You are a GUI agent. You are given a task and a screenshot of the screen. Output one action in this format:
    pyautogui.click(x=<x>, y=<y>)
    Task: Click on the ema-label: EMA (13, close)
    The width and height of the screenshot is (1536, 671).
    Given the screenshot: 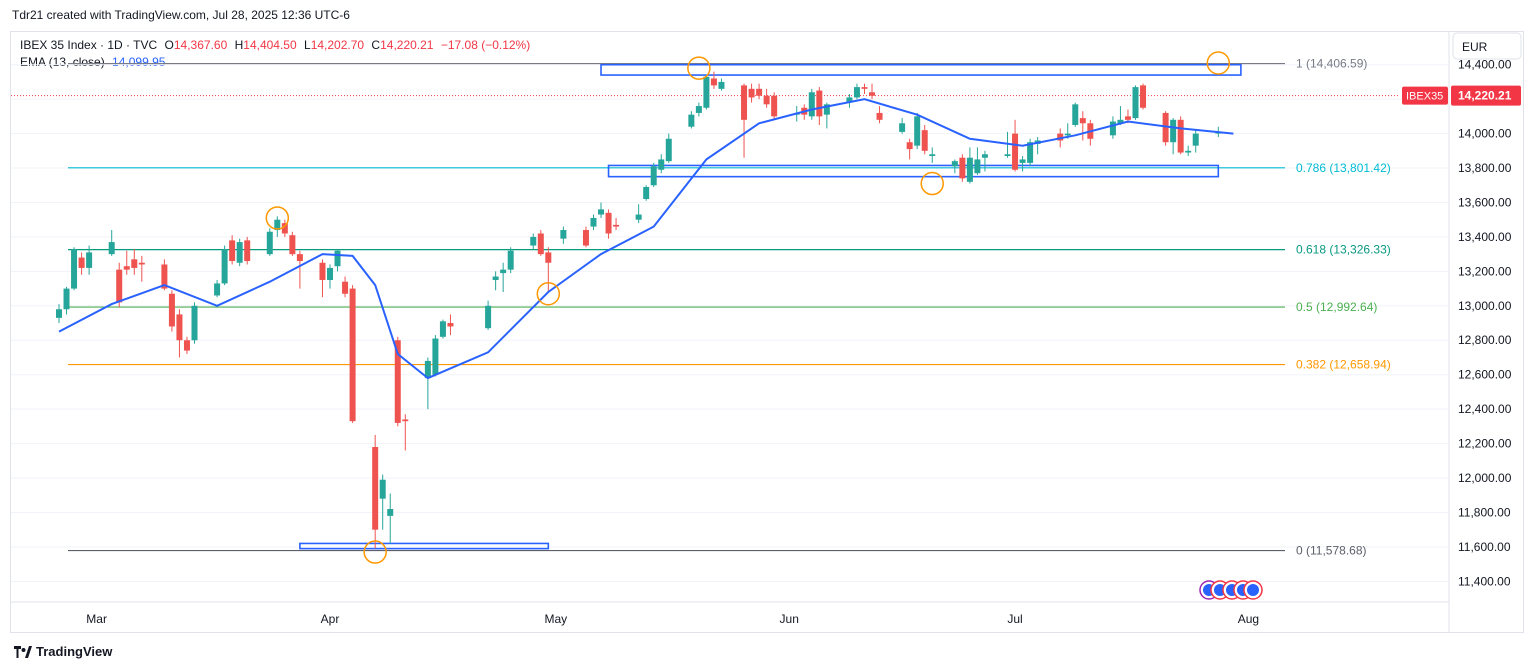 What is the action you would take?
    pyautogui.click(x=62, y=62)
    